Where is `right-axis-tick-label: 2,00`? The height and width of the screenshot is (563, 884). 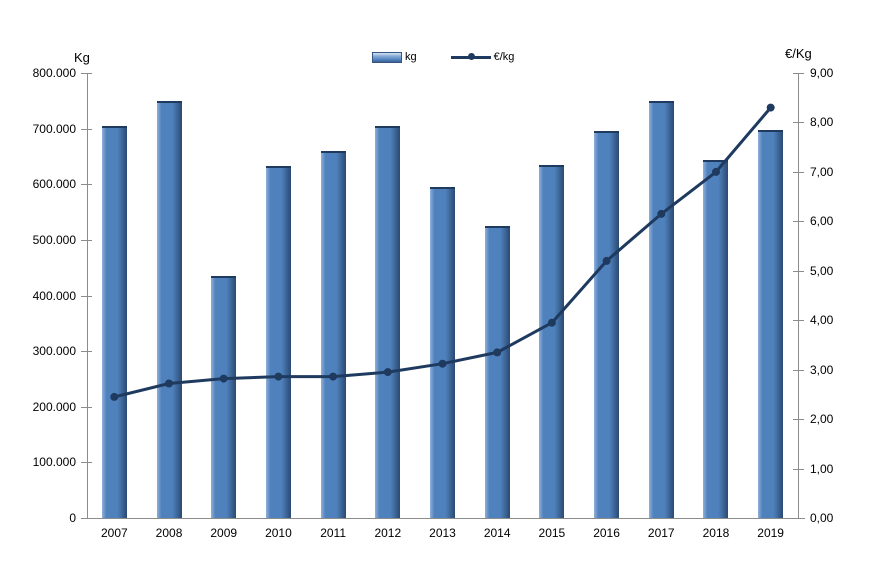
right-axis-tick-label: 2,00 is located at coordinates (822, 419).